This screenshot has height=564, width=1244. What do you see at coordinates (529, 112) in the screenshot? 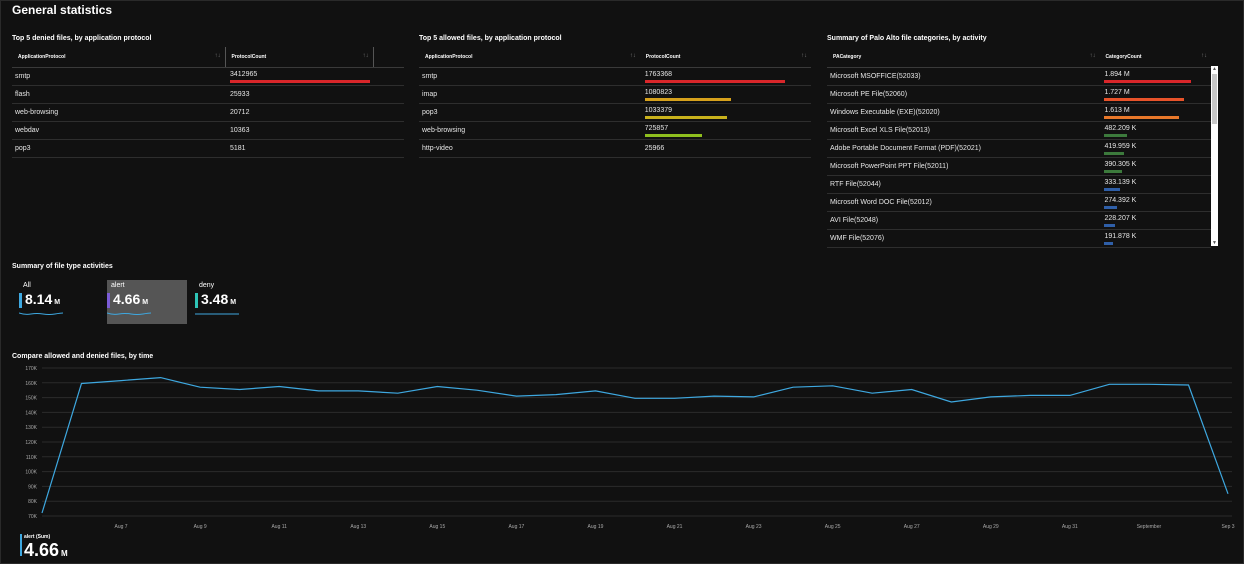
I see `row-label: pop3` at bounding box center [529, 112].